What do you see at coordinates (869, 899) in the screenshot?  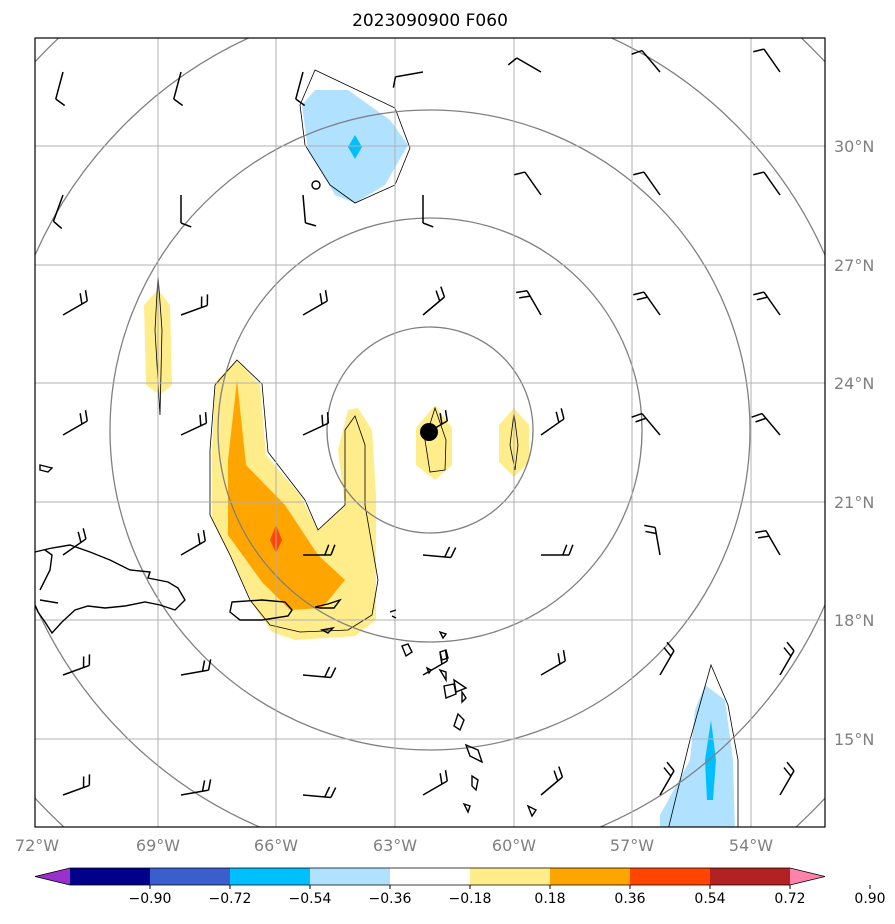 I see `colorbar-label: 0.90` at bounding box center [869, 899].